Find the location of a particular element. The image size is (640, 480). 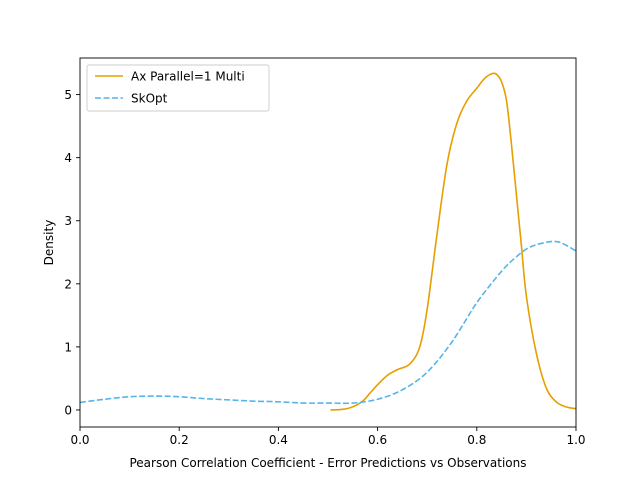

y-tick-label: 4 is located at coordinates (68, 158).